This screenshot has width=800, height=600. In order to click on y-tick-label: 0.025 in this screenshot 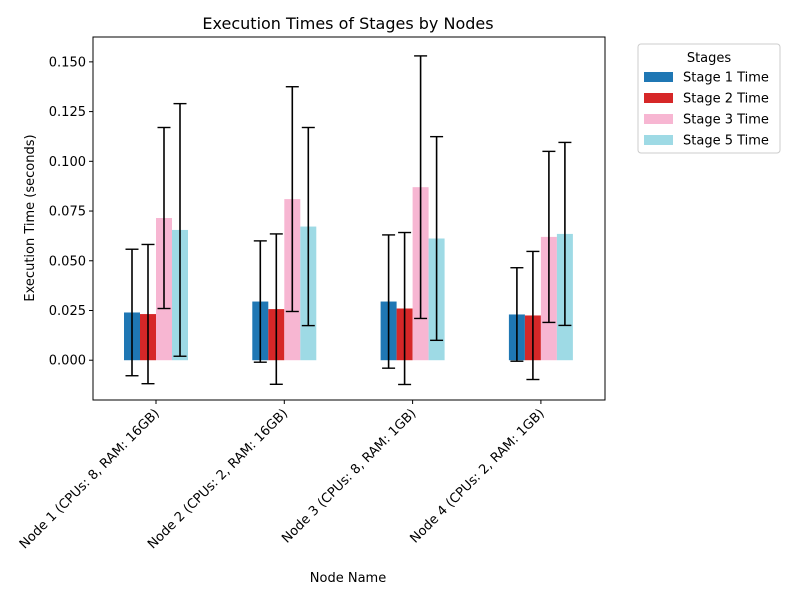, I will do `click(67, 311)`.